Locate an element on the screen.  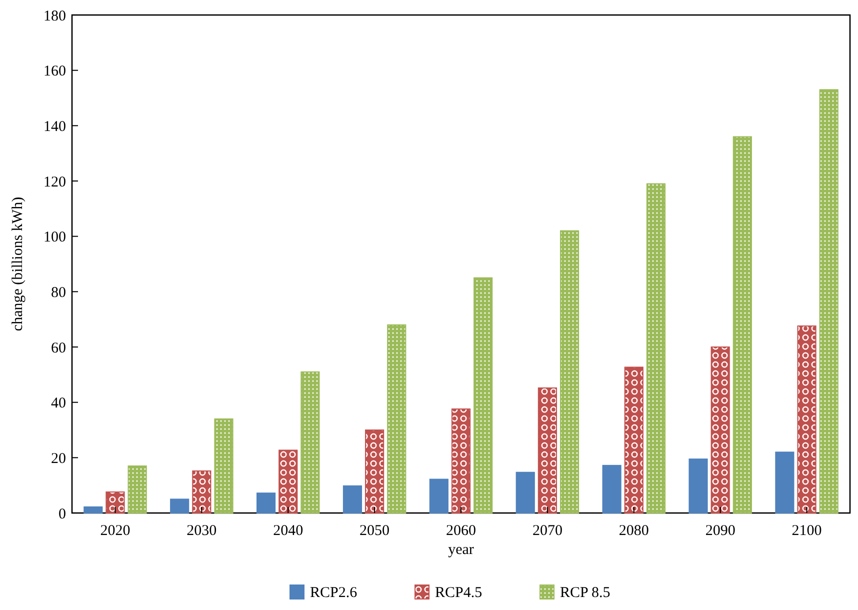
y-tick-label: 40 is located at coordinates (58, 404).